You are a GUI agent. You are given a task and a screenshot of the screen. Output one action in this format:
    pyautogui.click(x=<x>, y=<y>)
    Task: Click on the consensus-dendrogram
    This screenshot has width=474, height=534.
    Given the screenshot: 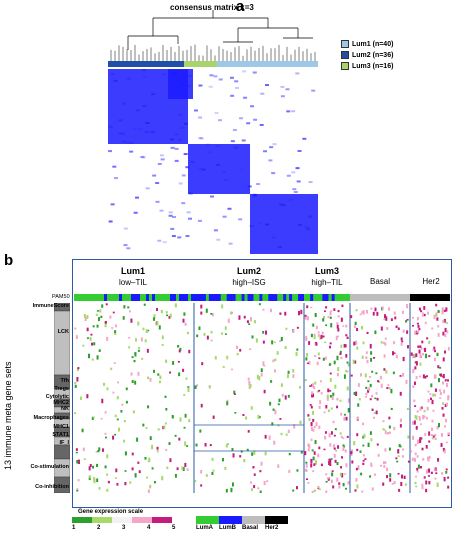 What is the action you would take?
    pyautogui.click(x=213, y=36)
    